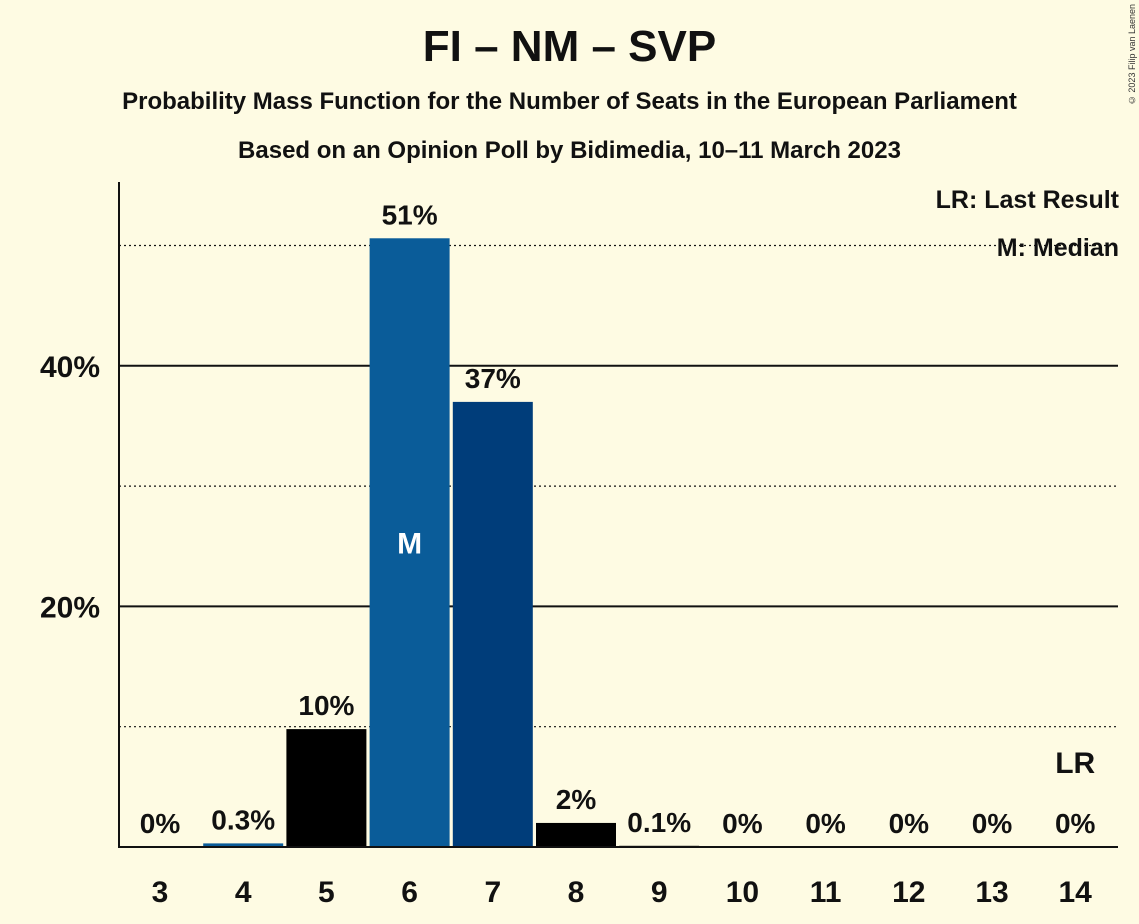 This screenshot has width=1139, height=924. I want to click on data-label-seat-13: 0%, so click(992, 823).